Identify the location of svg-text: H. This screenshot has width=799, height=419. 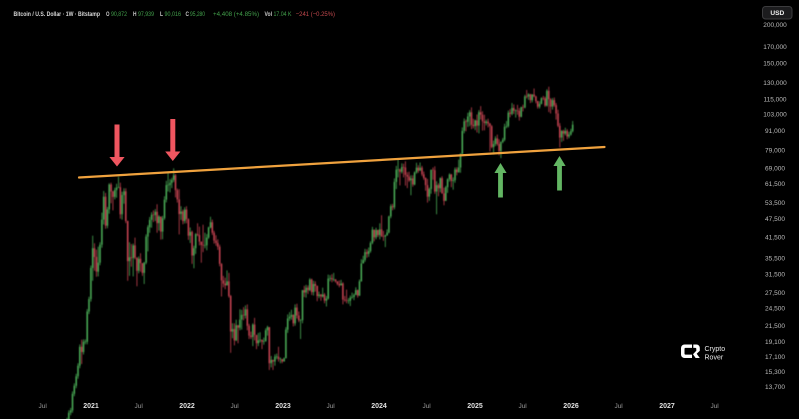
(135, 14).